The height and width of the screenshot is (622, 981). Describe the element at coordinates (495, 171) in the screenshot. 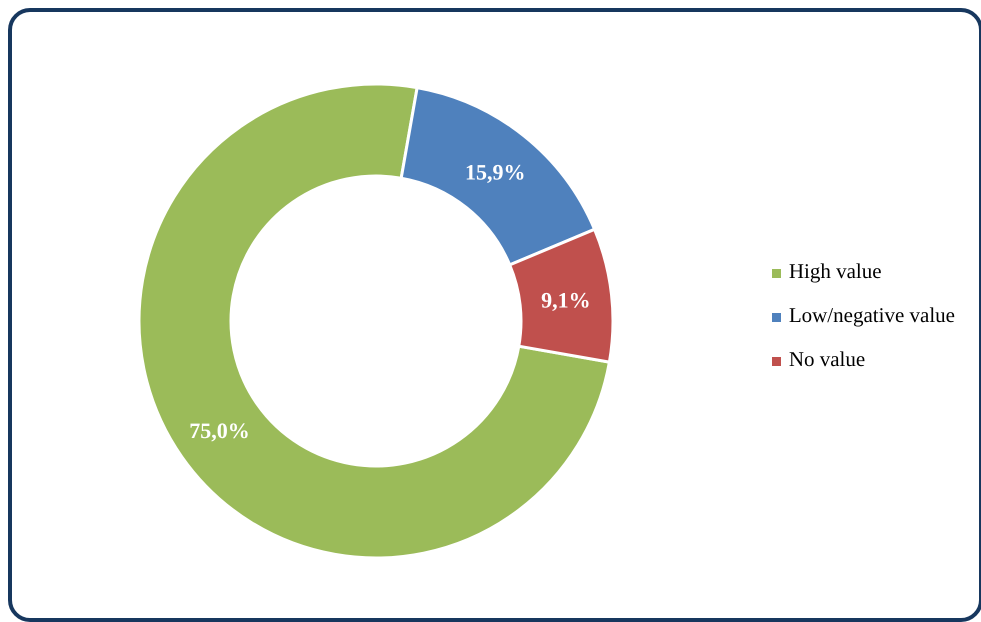

I see `data-label: 15,9%` at that location.